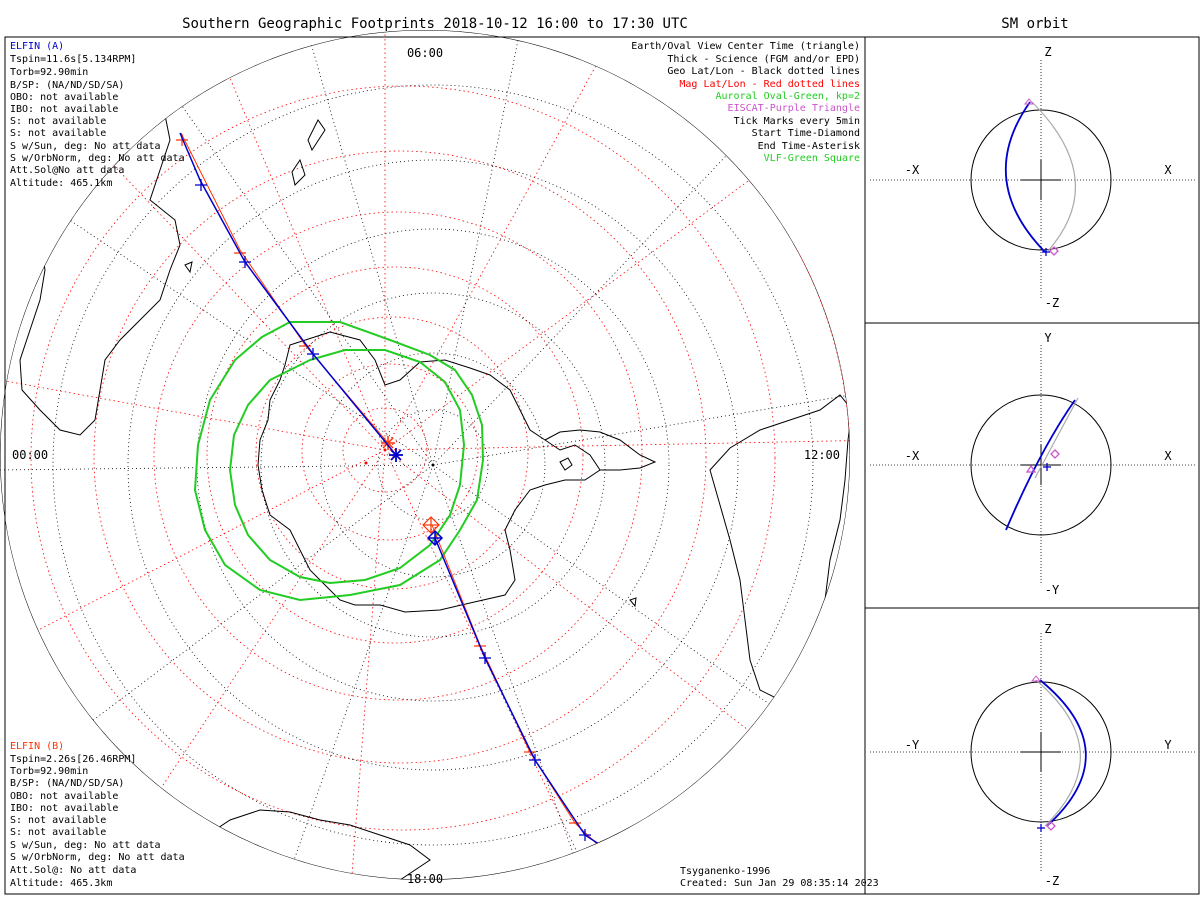 The height and width of the screenshot is (900, 1200). What do you see at coordinates (431, 525) in the screenshot?
I see `elfin-b-start-diamond` at bounding box center [431, 525].